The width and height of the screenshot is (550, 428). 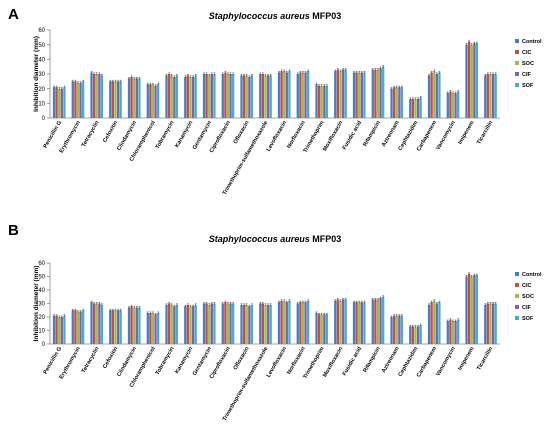 What do you see at coordinates (91, 359) in the screenshot?
I see `x-tick-label: Tetracyclin` at bounding box center [91, 359].